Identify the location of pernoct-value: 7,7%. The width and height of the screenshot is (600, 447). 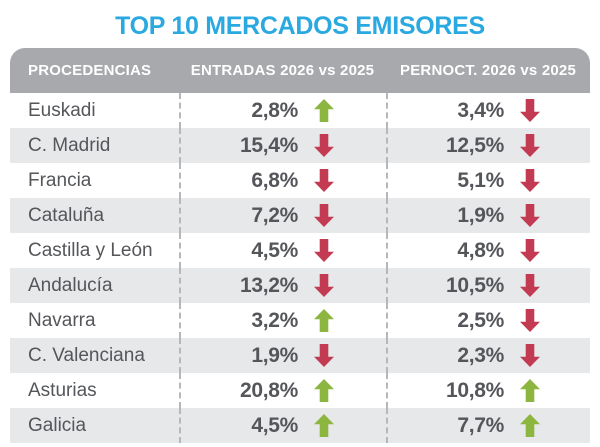
(480, 425).